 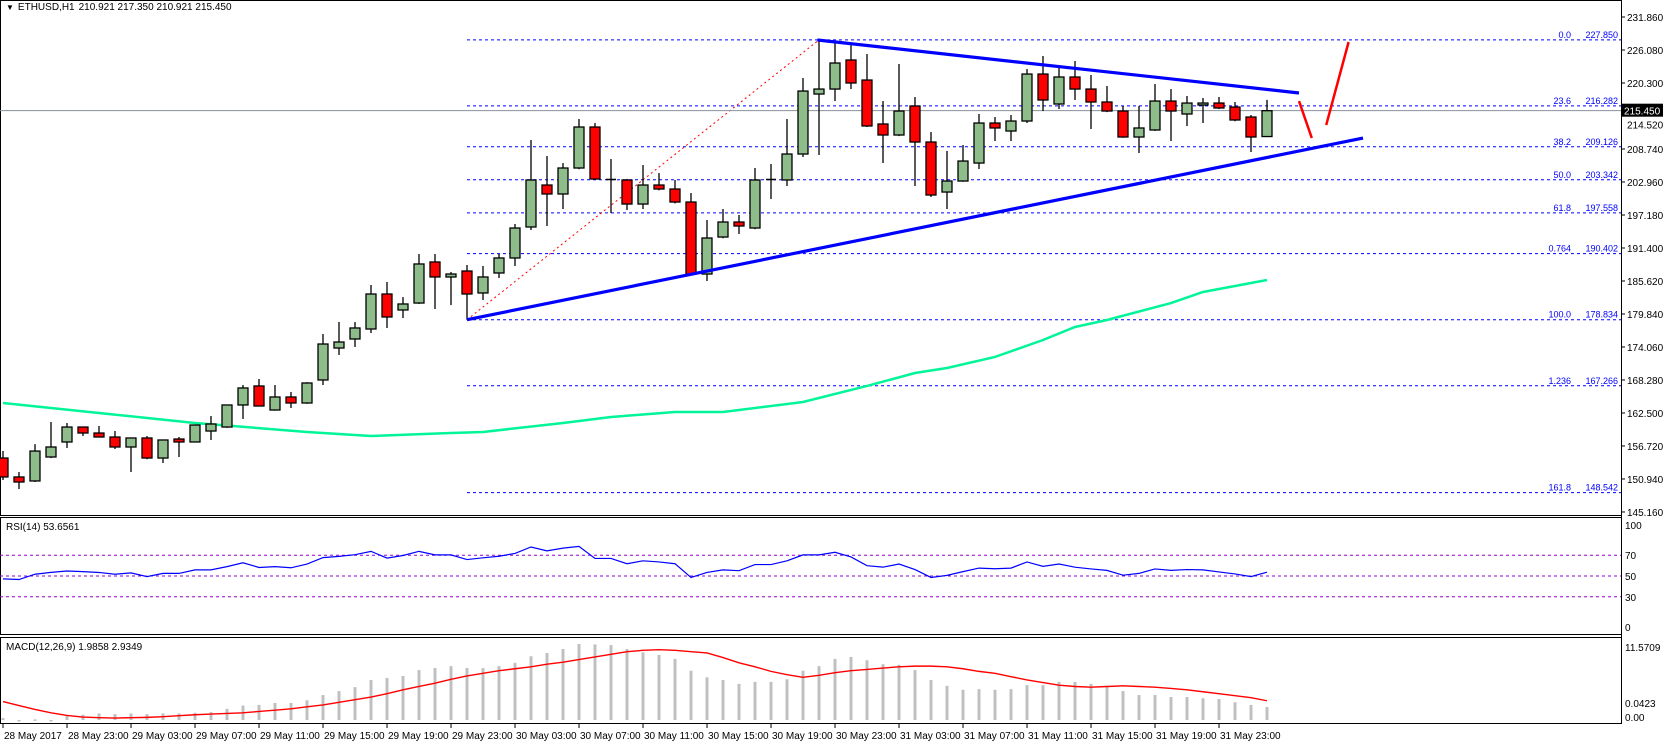 What do you see at coordinates (1601, 381) in the screenshot?
I see `fib-level-price: 167.266` at bounding box center [1601, 381].